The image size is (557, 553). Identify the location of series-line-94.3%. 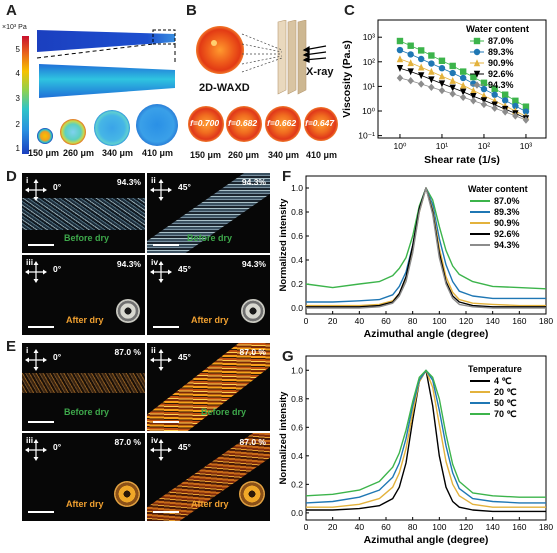
(426, 248).